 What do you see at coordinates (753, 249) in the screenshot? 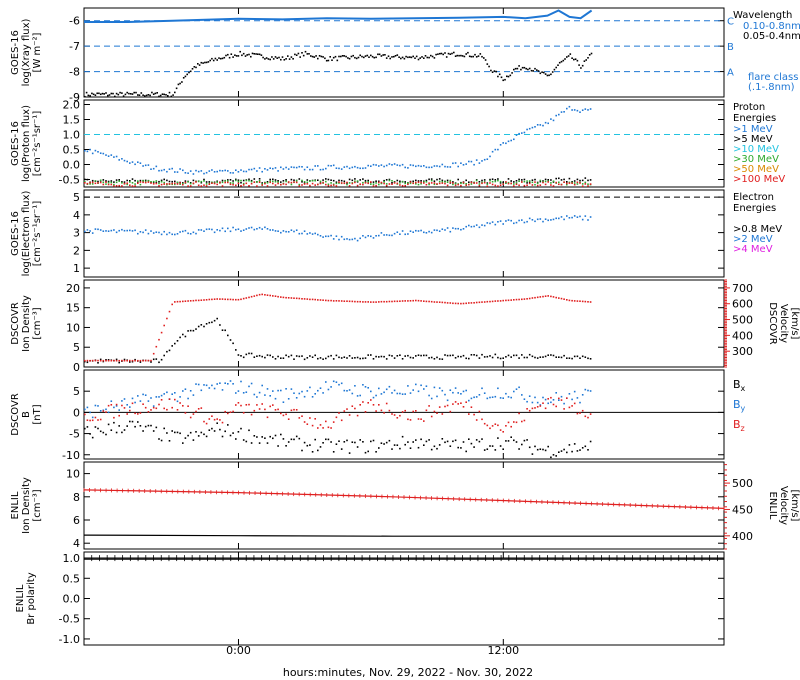
I see `legend-item: >4 MeV` at bounding box center [753, 249].